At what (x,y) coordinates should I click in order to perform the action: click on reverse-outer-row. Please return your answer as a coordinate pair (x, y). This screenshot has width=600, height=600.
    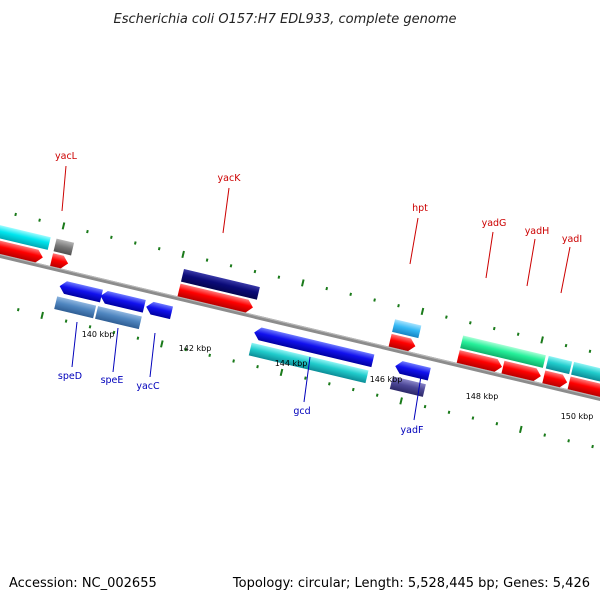
    Looking at the image, I should click on (240, 346).